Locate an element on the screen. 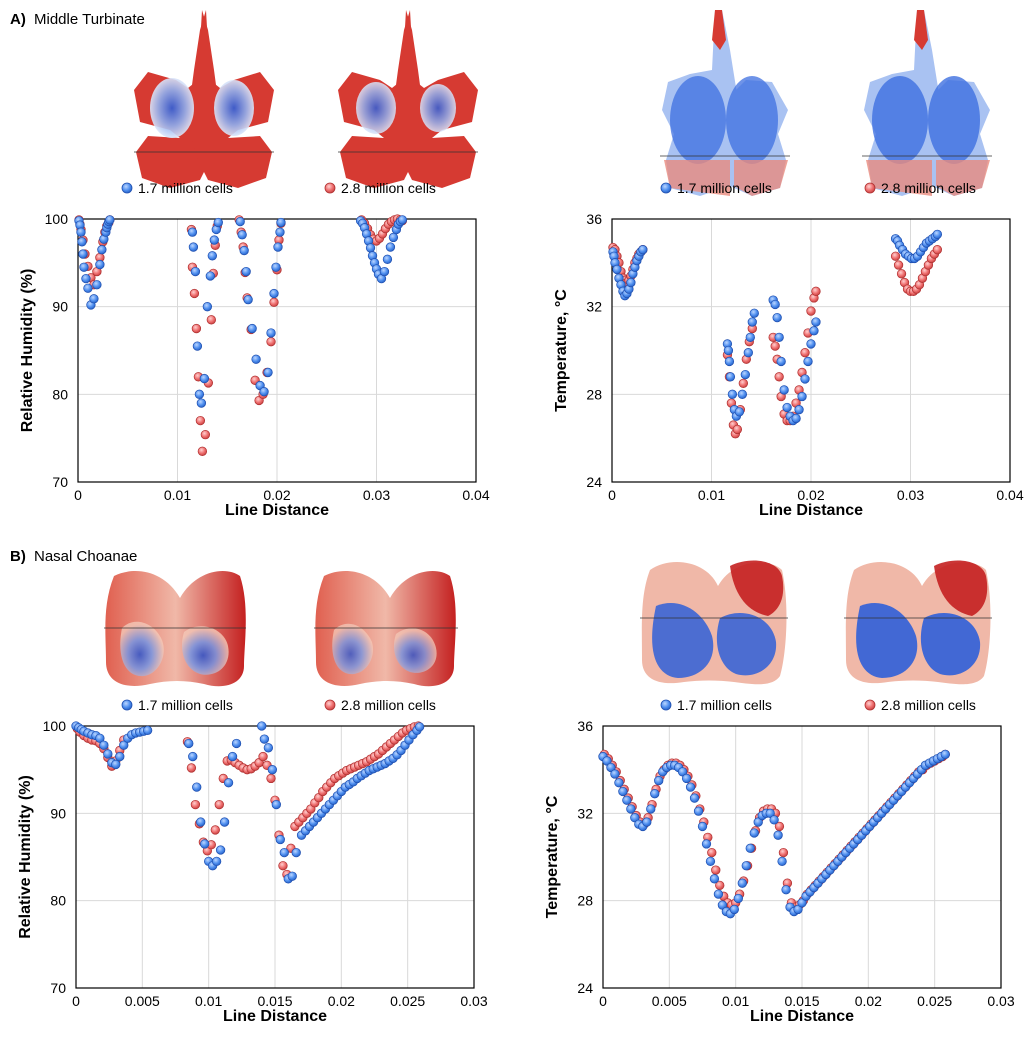  x-tick-label: 0.025 is located at coordinates (407, 1001).